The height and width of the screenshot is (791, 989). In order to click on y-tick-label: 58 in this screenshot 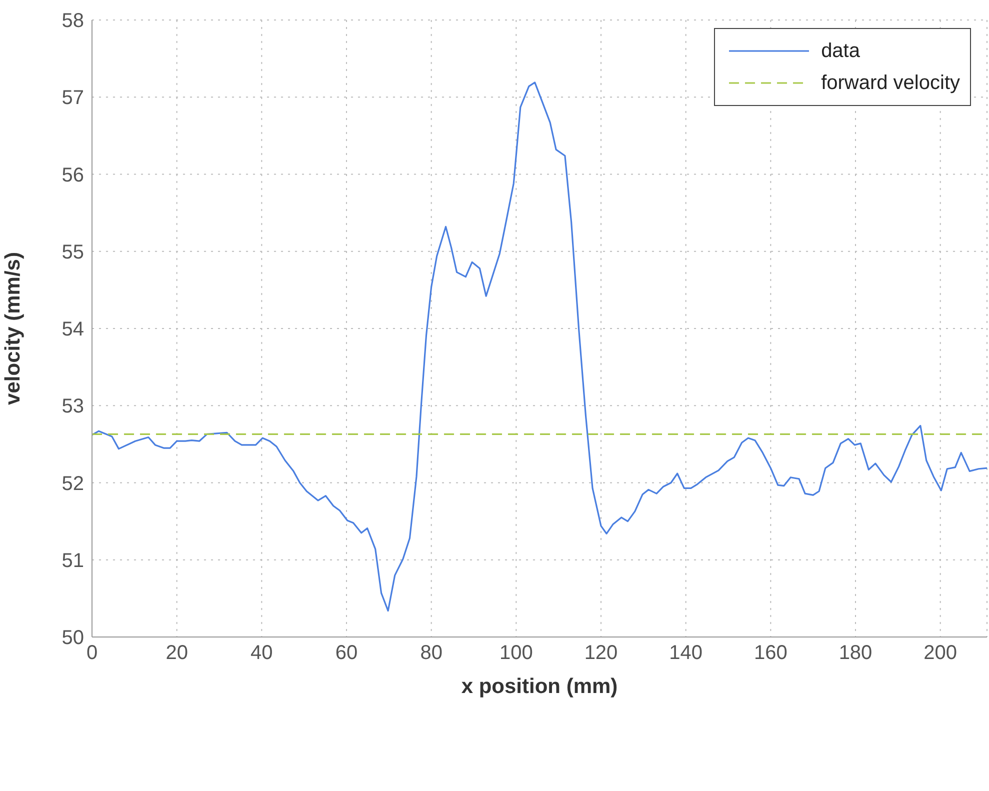, I will do `click(73, 21)`.